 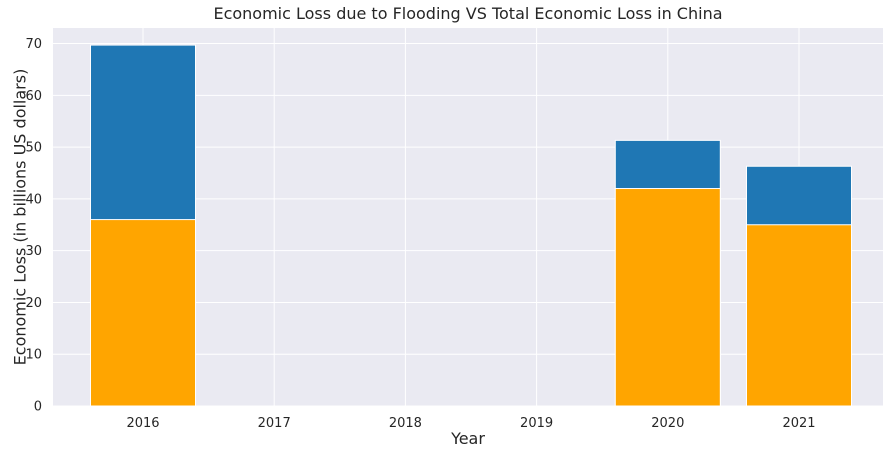 What do you see at coordinates (33, 96) in the screenshot?
I see `y-tick-label: 60` at bounding box center [33, 96].